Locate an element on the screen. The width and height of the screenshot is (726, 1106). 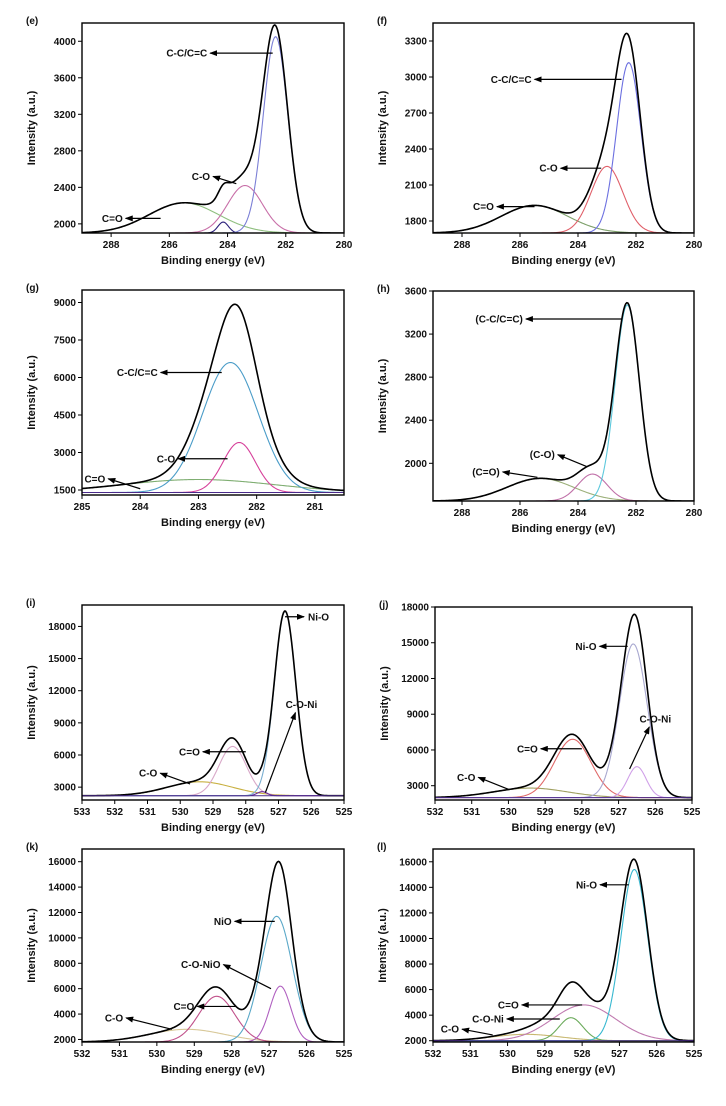
series-c-o-nio-line is located at coordinates (213, 1013).